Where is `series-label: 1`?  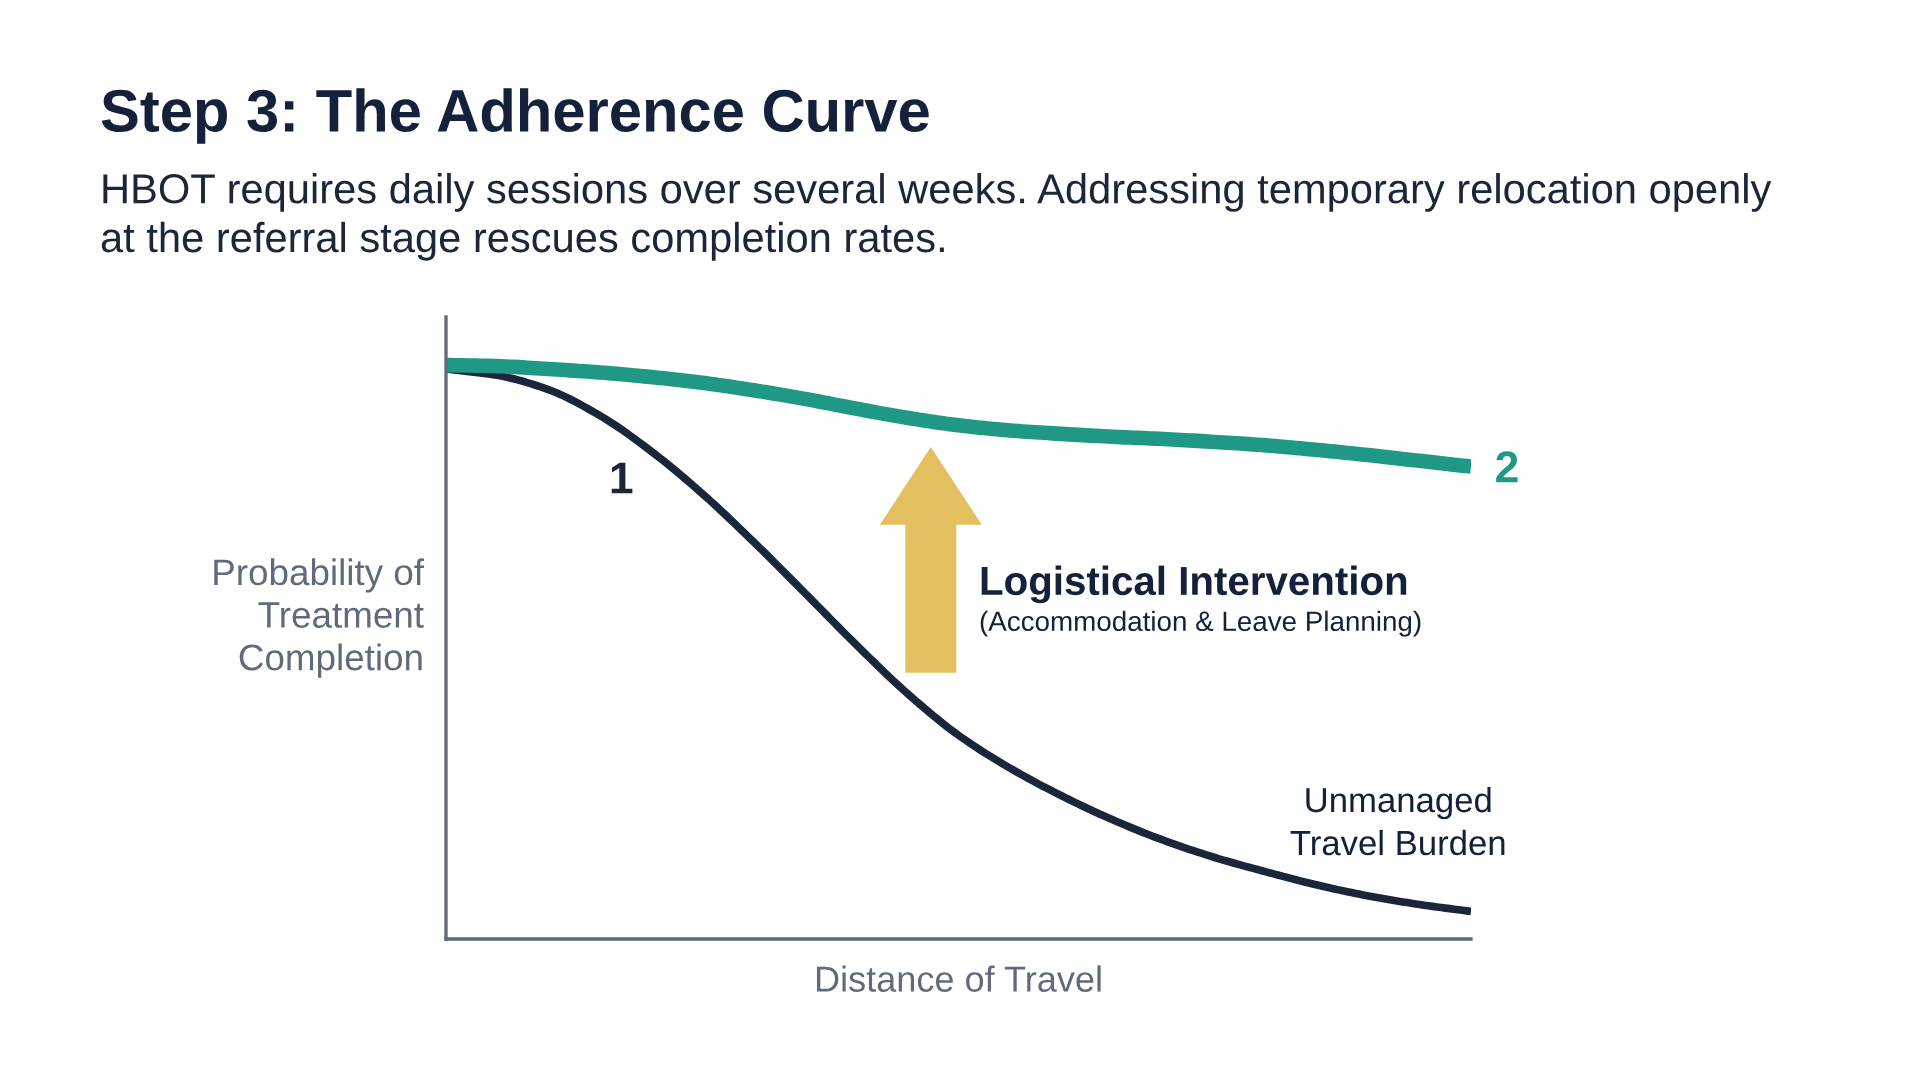
series-label: 1 is located at coordinates (622, 478).